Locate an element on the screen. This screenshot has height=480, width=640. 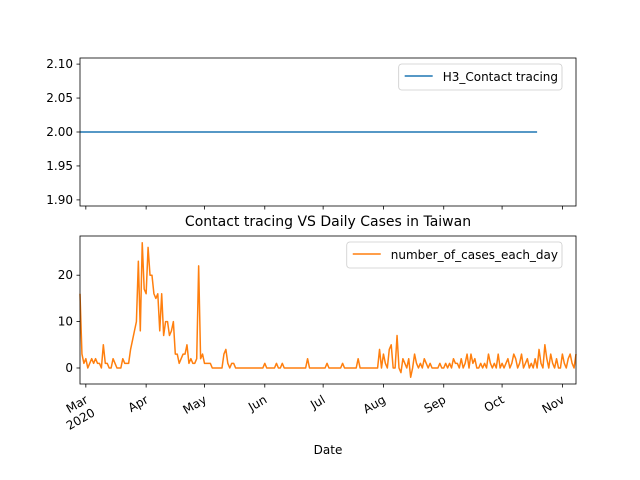
y-tick-label: 1.95 is located at coordinates (59, 166).